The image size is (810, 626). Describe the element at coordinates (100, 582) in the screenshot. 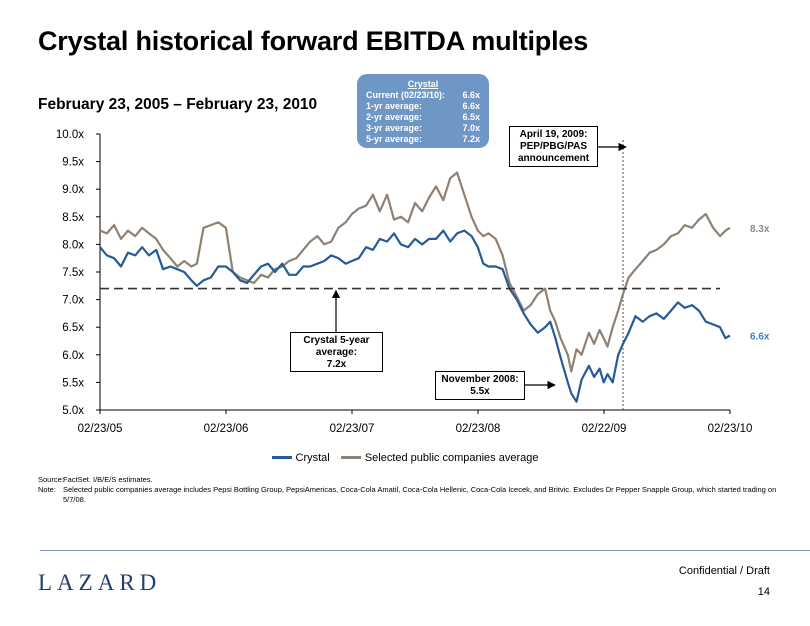

I see `lazard-logo: LAZARD` at that location.